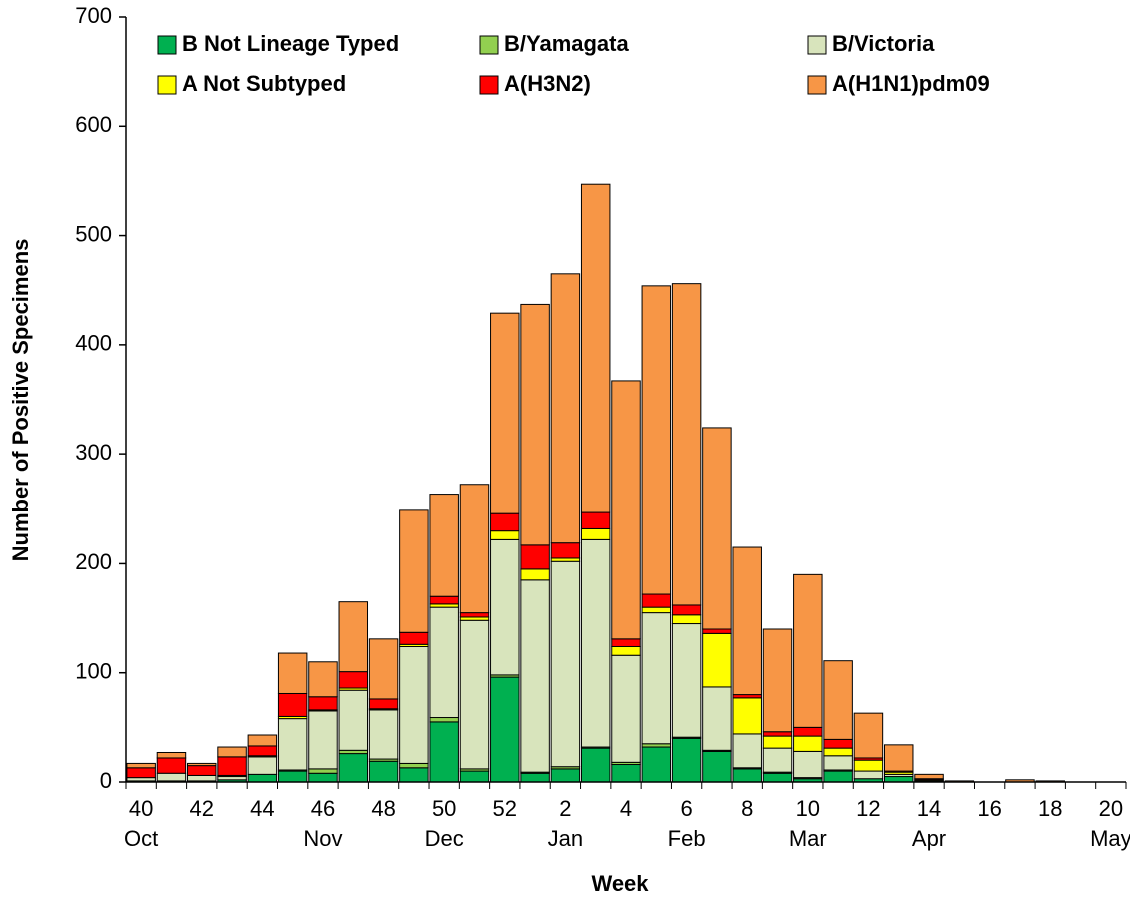 Image resolution: width=1130 pixels, height=908 pixels. Describe the element at coordinates (1111, 808) in the screenshot. I see `x-tick-label: 20` at that location.